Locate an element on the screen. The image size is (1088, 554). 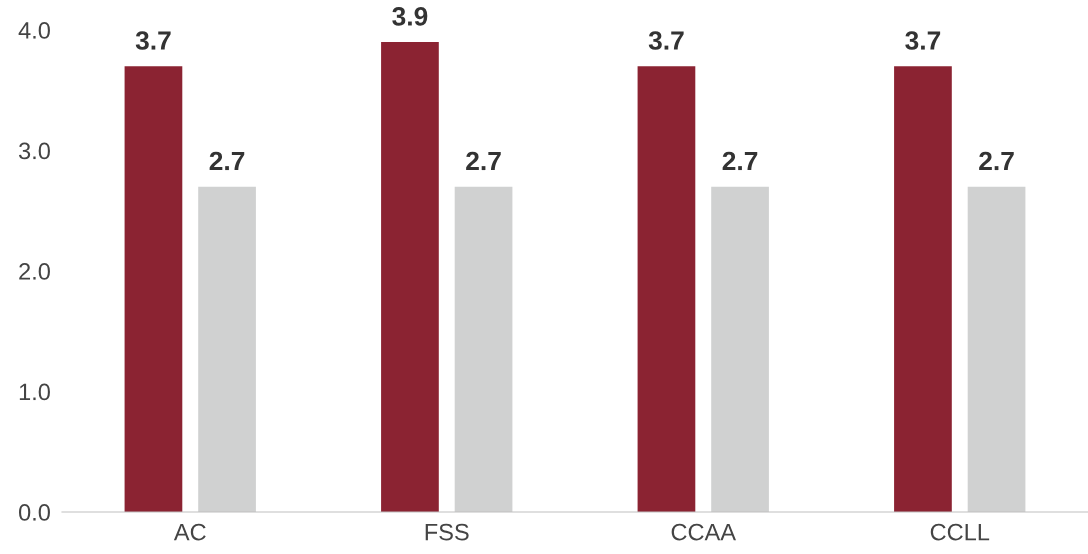
y-tick-label: 4.0 is located at coordinates (34, 30).